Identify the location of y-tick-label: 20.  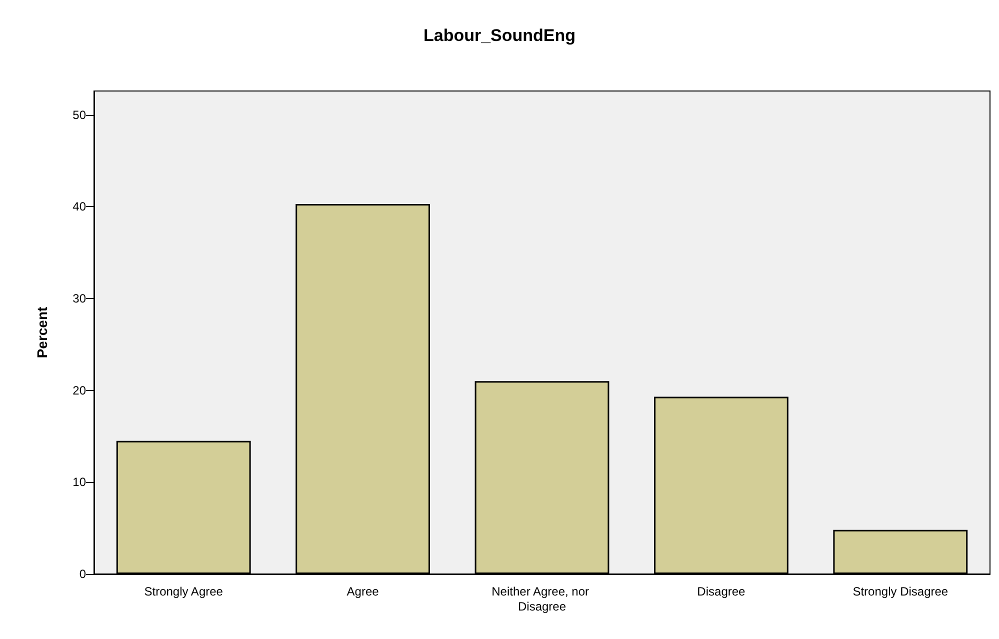
(79, 390).